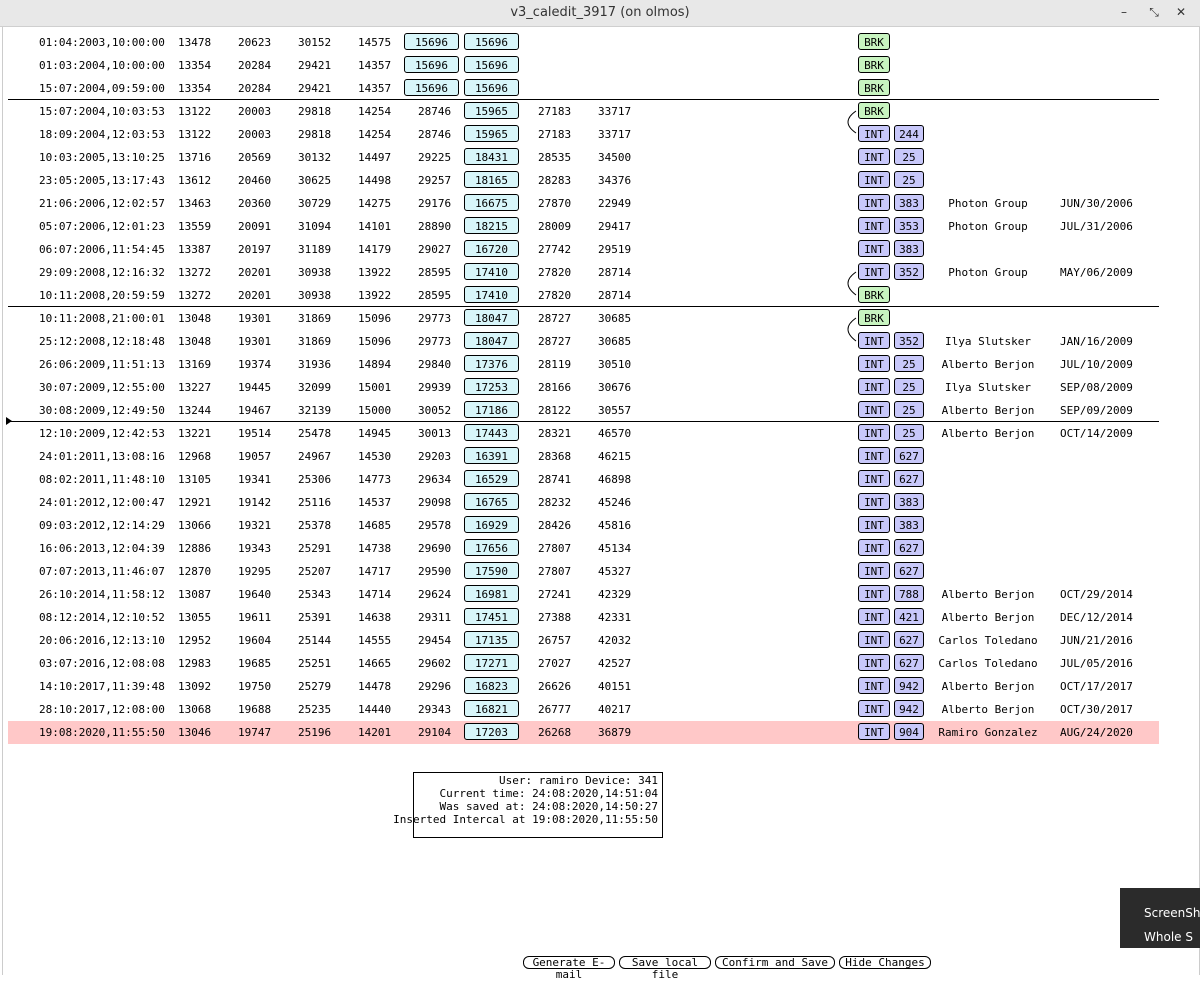 This screenshot has width=1200, height=981. Describe the element at coordinates (491, 593) in the screenshot. I see `value-box: 16981` at that location.